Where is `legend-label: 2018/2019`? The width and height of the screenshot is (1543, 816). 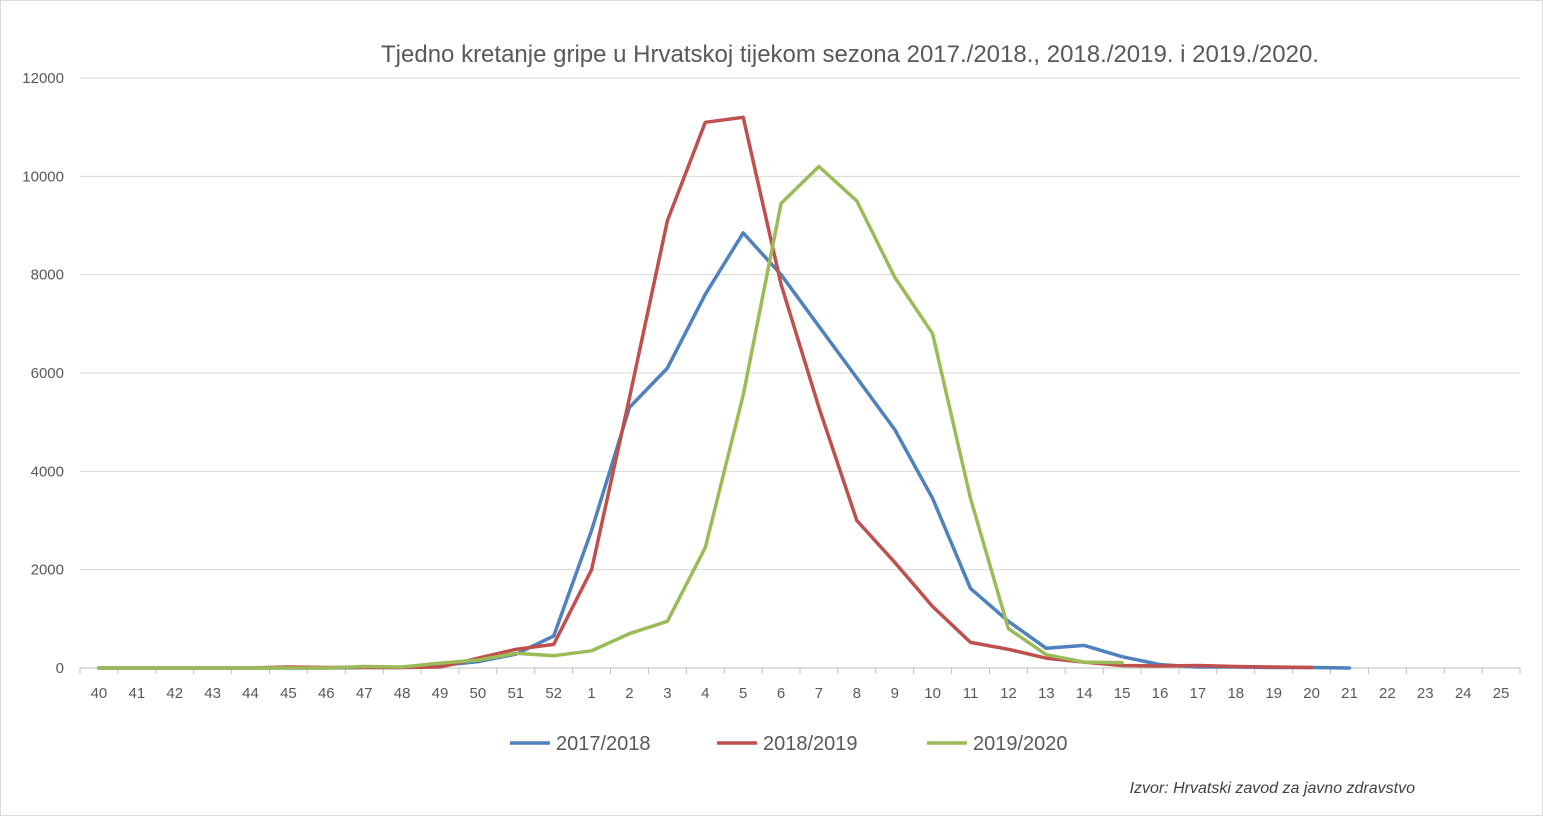
legend-label: 2018/2019 is located at coordinates (810, 744).